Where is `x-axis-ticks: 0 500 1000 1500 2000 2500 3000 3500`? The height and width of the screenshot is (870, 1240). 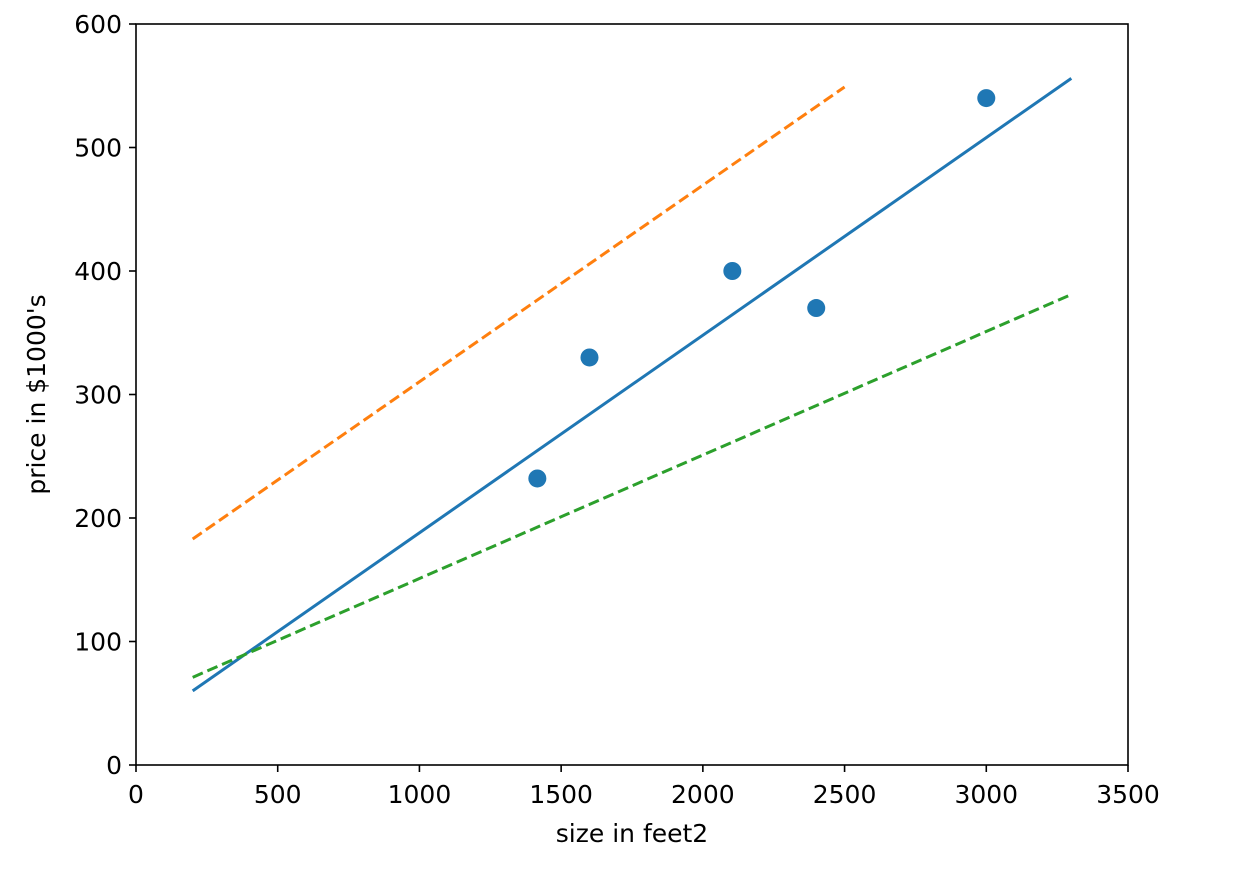
x-axis-ticks: 0 500 1000 1500 2000 2500 3000 3500 is located at coordinates (644, 787).